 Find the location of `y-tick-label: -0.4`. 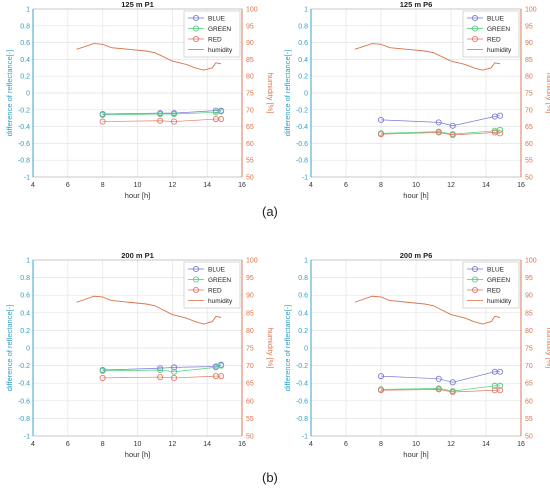

y-tick-label: -0.4 is located at coordinates (302, 127).